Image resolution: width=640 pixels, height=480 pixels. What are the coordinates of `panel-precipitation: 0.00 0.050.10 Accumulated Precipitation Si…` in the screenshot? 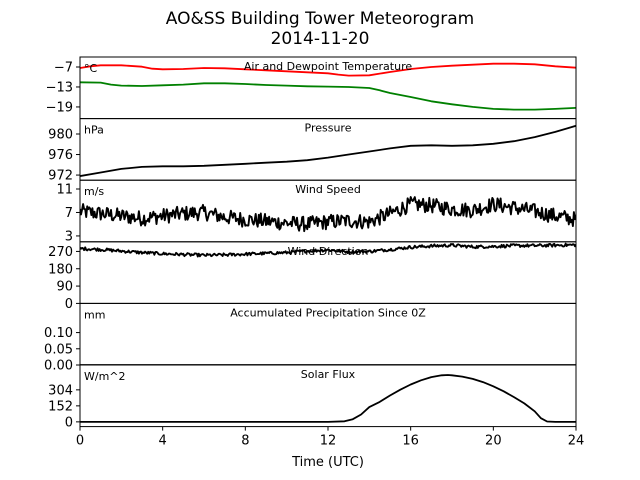 It's located at (310, 338).